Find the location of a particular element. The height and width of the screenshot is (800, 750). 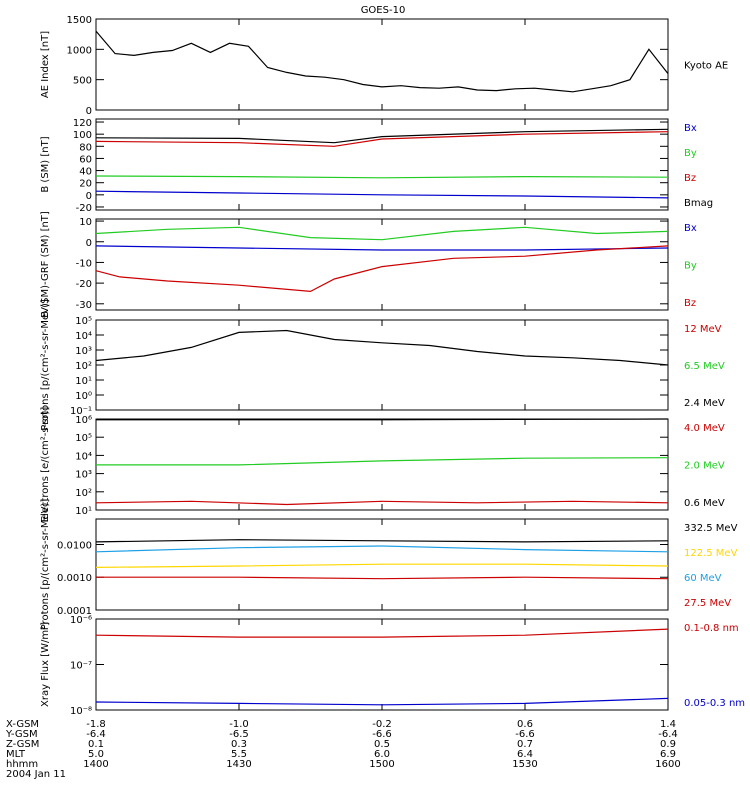

y-tick-label: 10⁶ is located at coordinates (83, 420).